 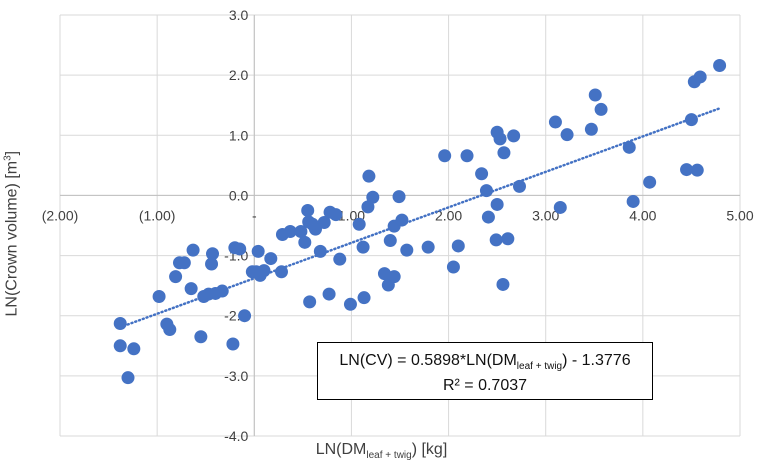 What do you see at coordinates (254, 215) in the screenshot?
I see `x-tick-label: -` at bounding box center [254, 215].